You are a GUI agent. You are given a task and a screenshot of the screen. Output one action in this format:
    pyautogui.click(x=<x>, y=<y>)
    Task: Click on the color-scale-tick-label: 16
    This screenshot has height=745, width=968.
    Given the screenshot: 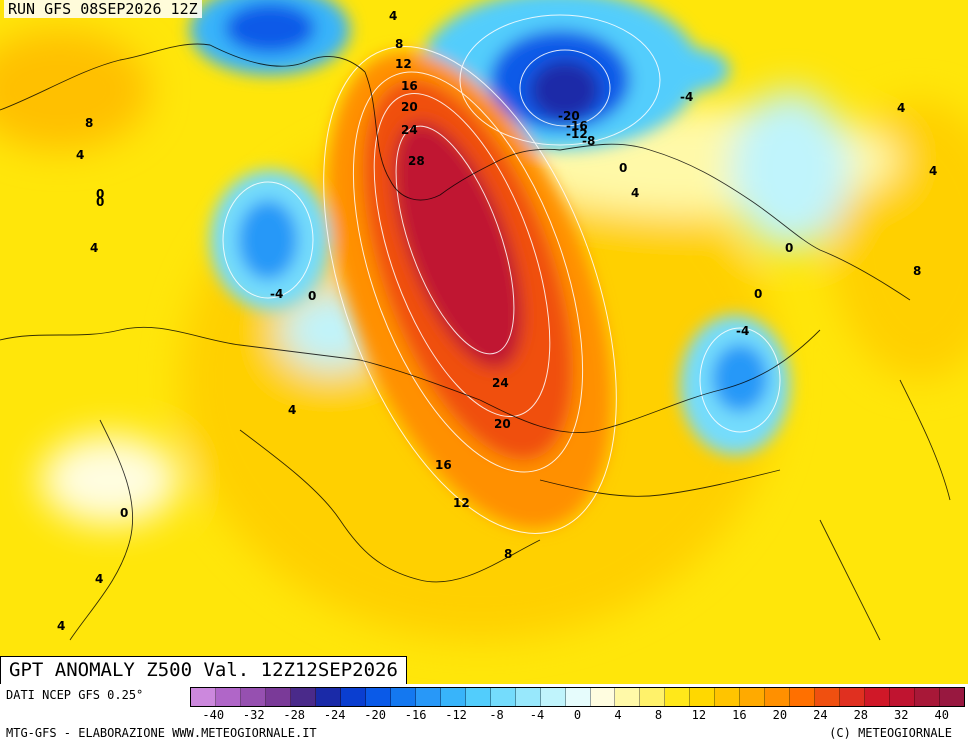 What is the action you would take?
    pyautogui.click(x=739, y=715)
    